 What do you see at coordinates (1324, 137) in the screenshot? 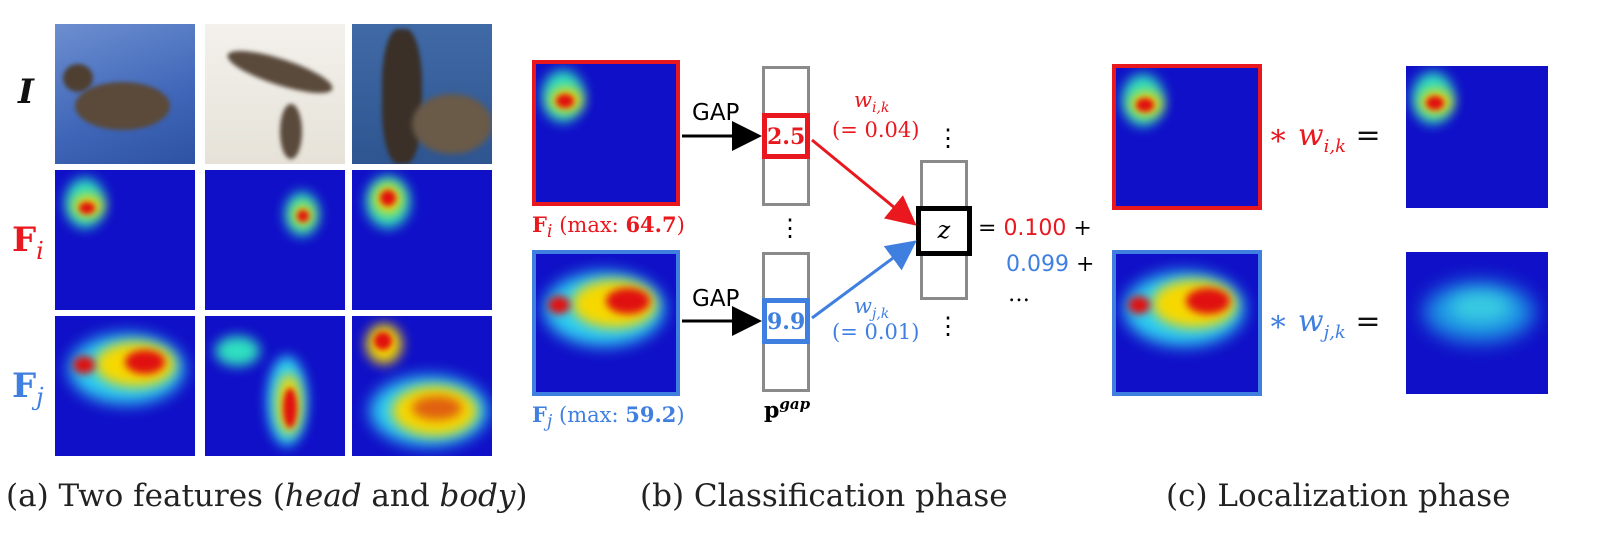
I see `localization-top-operator: ∗ wi,k =` at bounding box center [1324, 137].